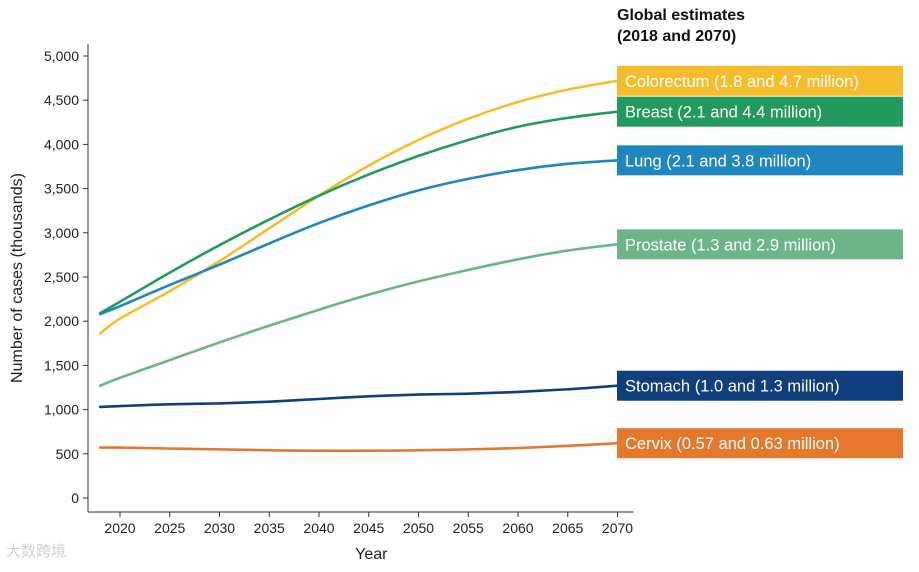  What do you see at coordinates (61, 365) in the screenshot?
I see `y-tick-label: 1,500` at bounding box center [61, 365].